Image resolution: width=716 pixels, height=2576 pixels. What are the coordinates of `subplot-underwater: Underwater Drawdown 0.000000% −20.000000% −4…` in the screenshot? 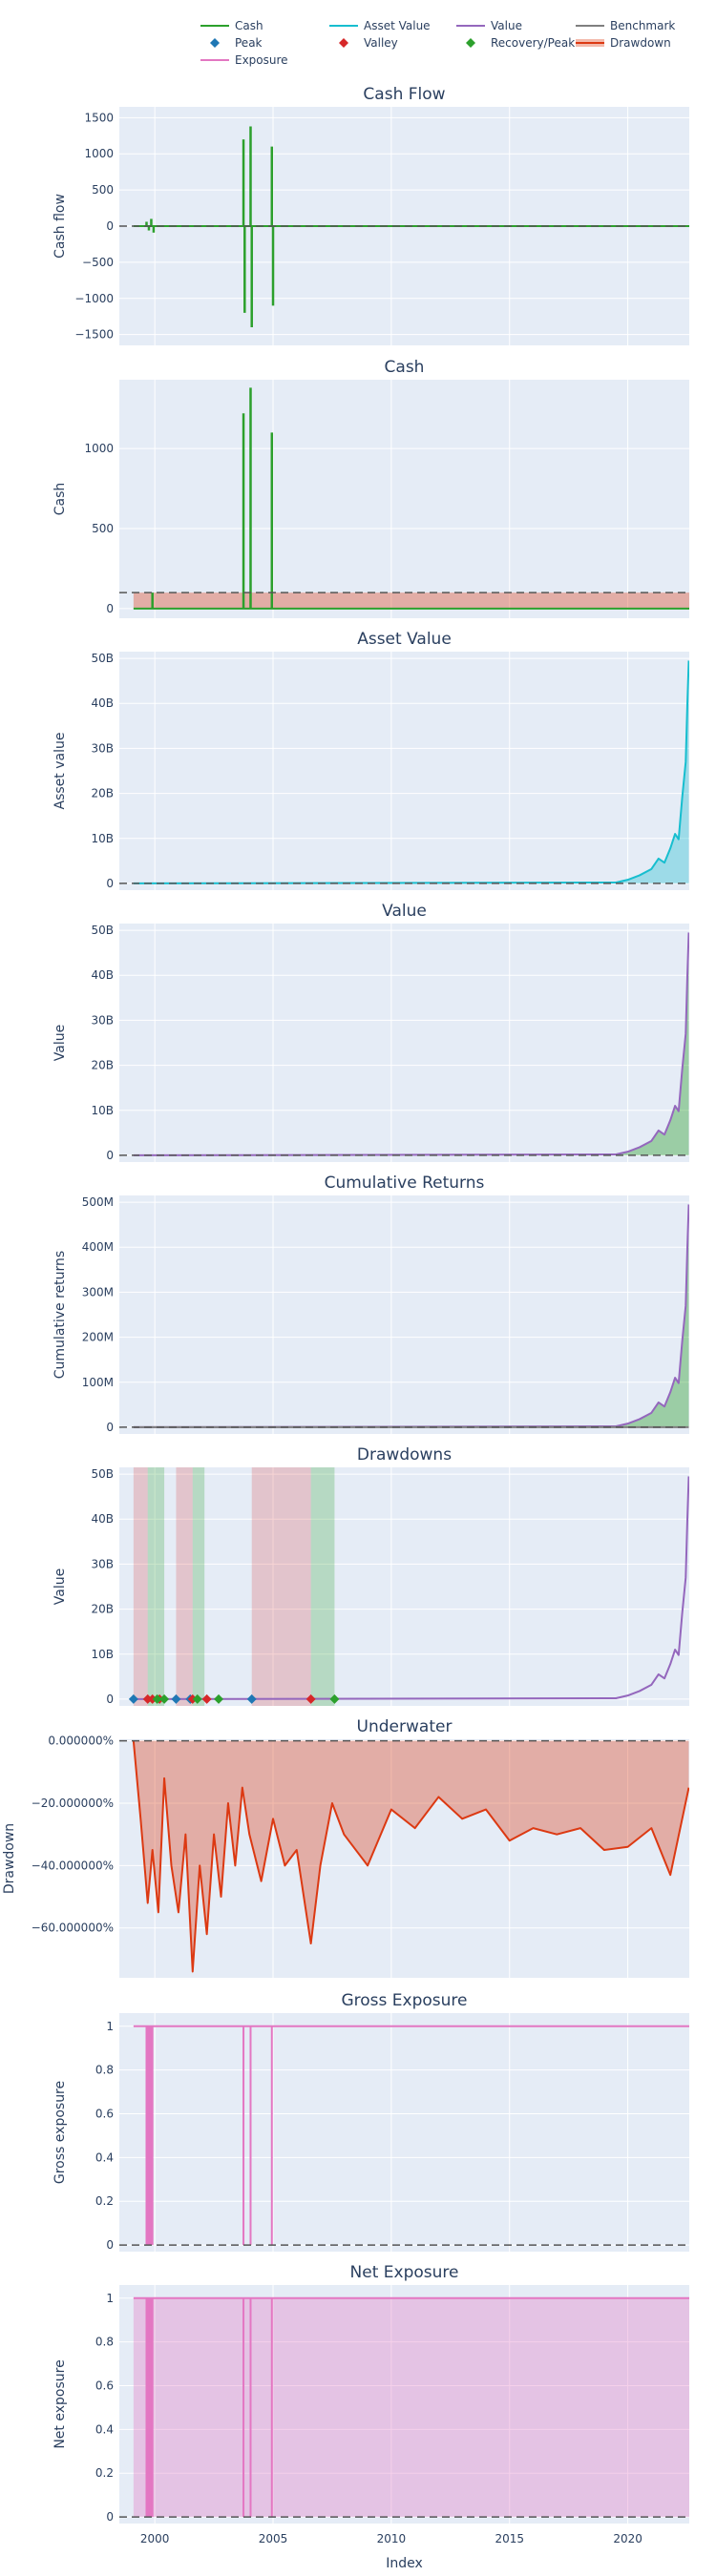 It's located at (345, 1847).